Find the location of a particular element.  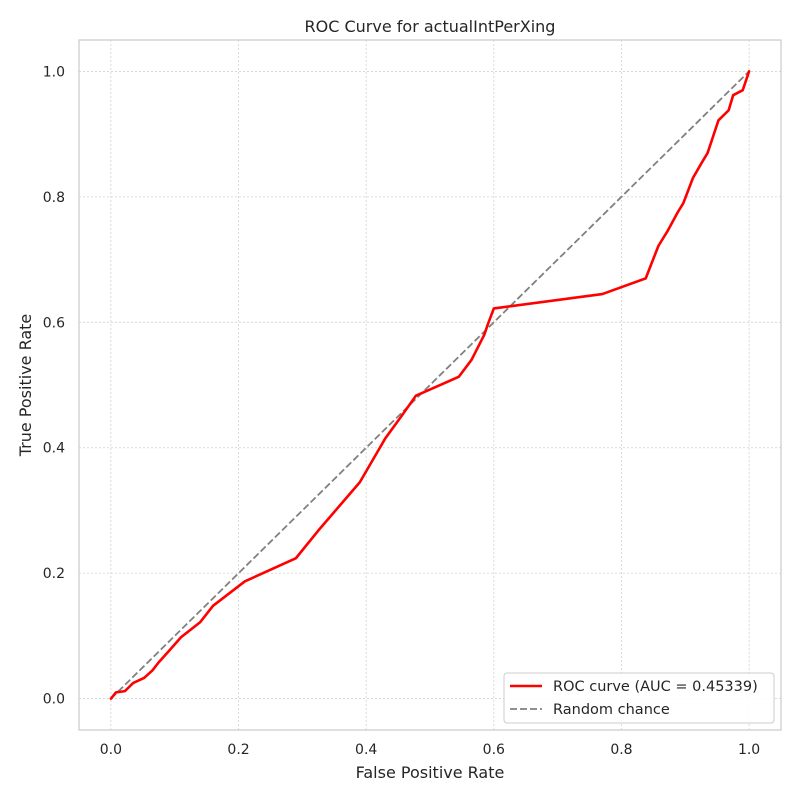

chart-title: ROC Curve for actualIntPerXing is located at coordinates (430, 26).